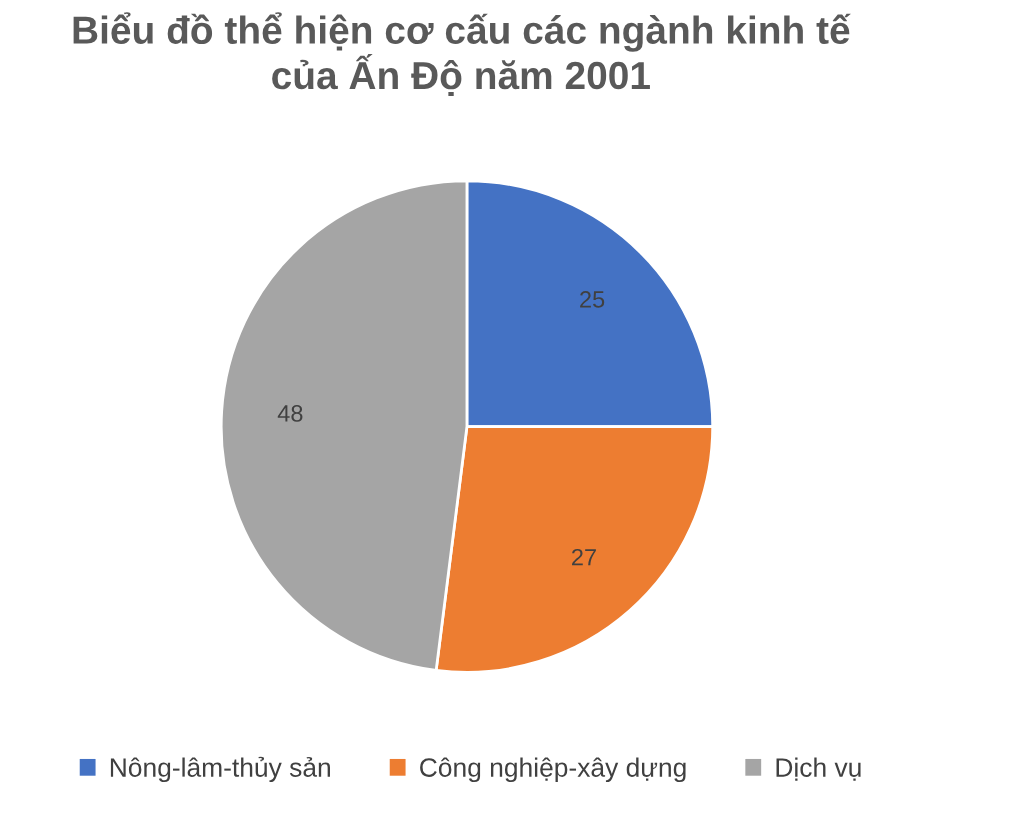 Image resolution: width=1024 pixels, height=814 pixels. Describe the element at coordinates (818, 769) in the screenshot. I see `legend-label: Dịch vụ` at that location.